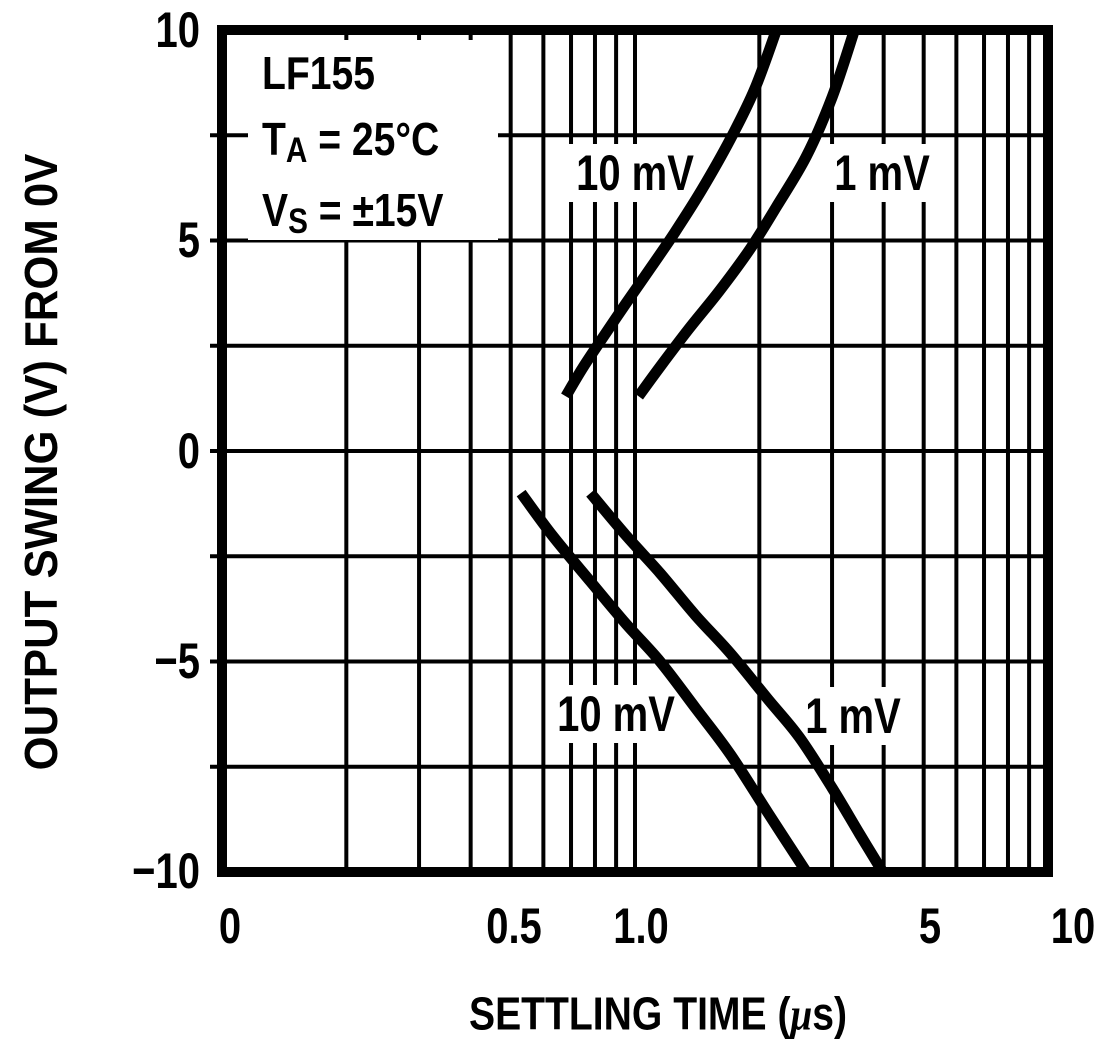 The width and height of the screenshot is (1097, 1058). Describe the element at coordinates (615, 714) in the screenshot. I see `curve-label-negative-10mV: 10 mV` at that location.